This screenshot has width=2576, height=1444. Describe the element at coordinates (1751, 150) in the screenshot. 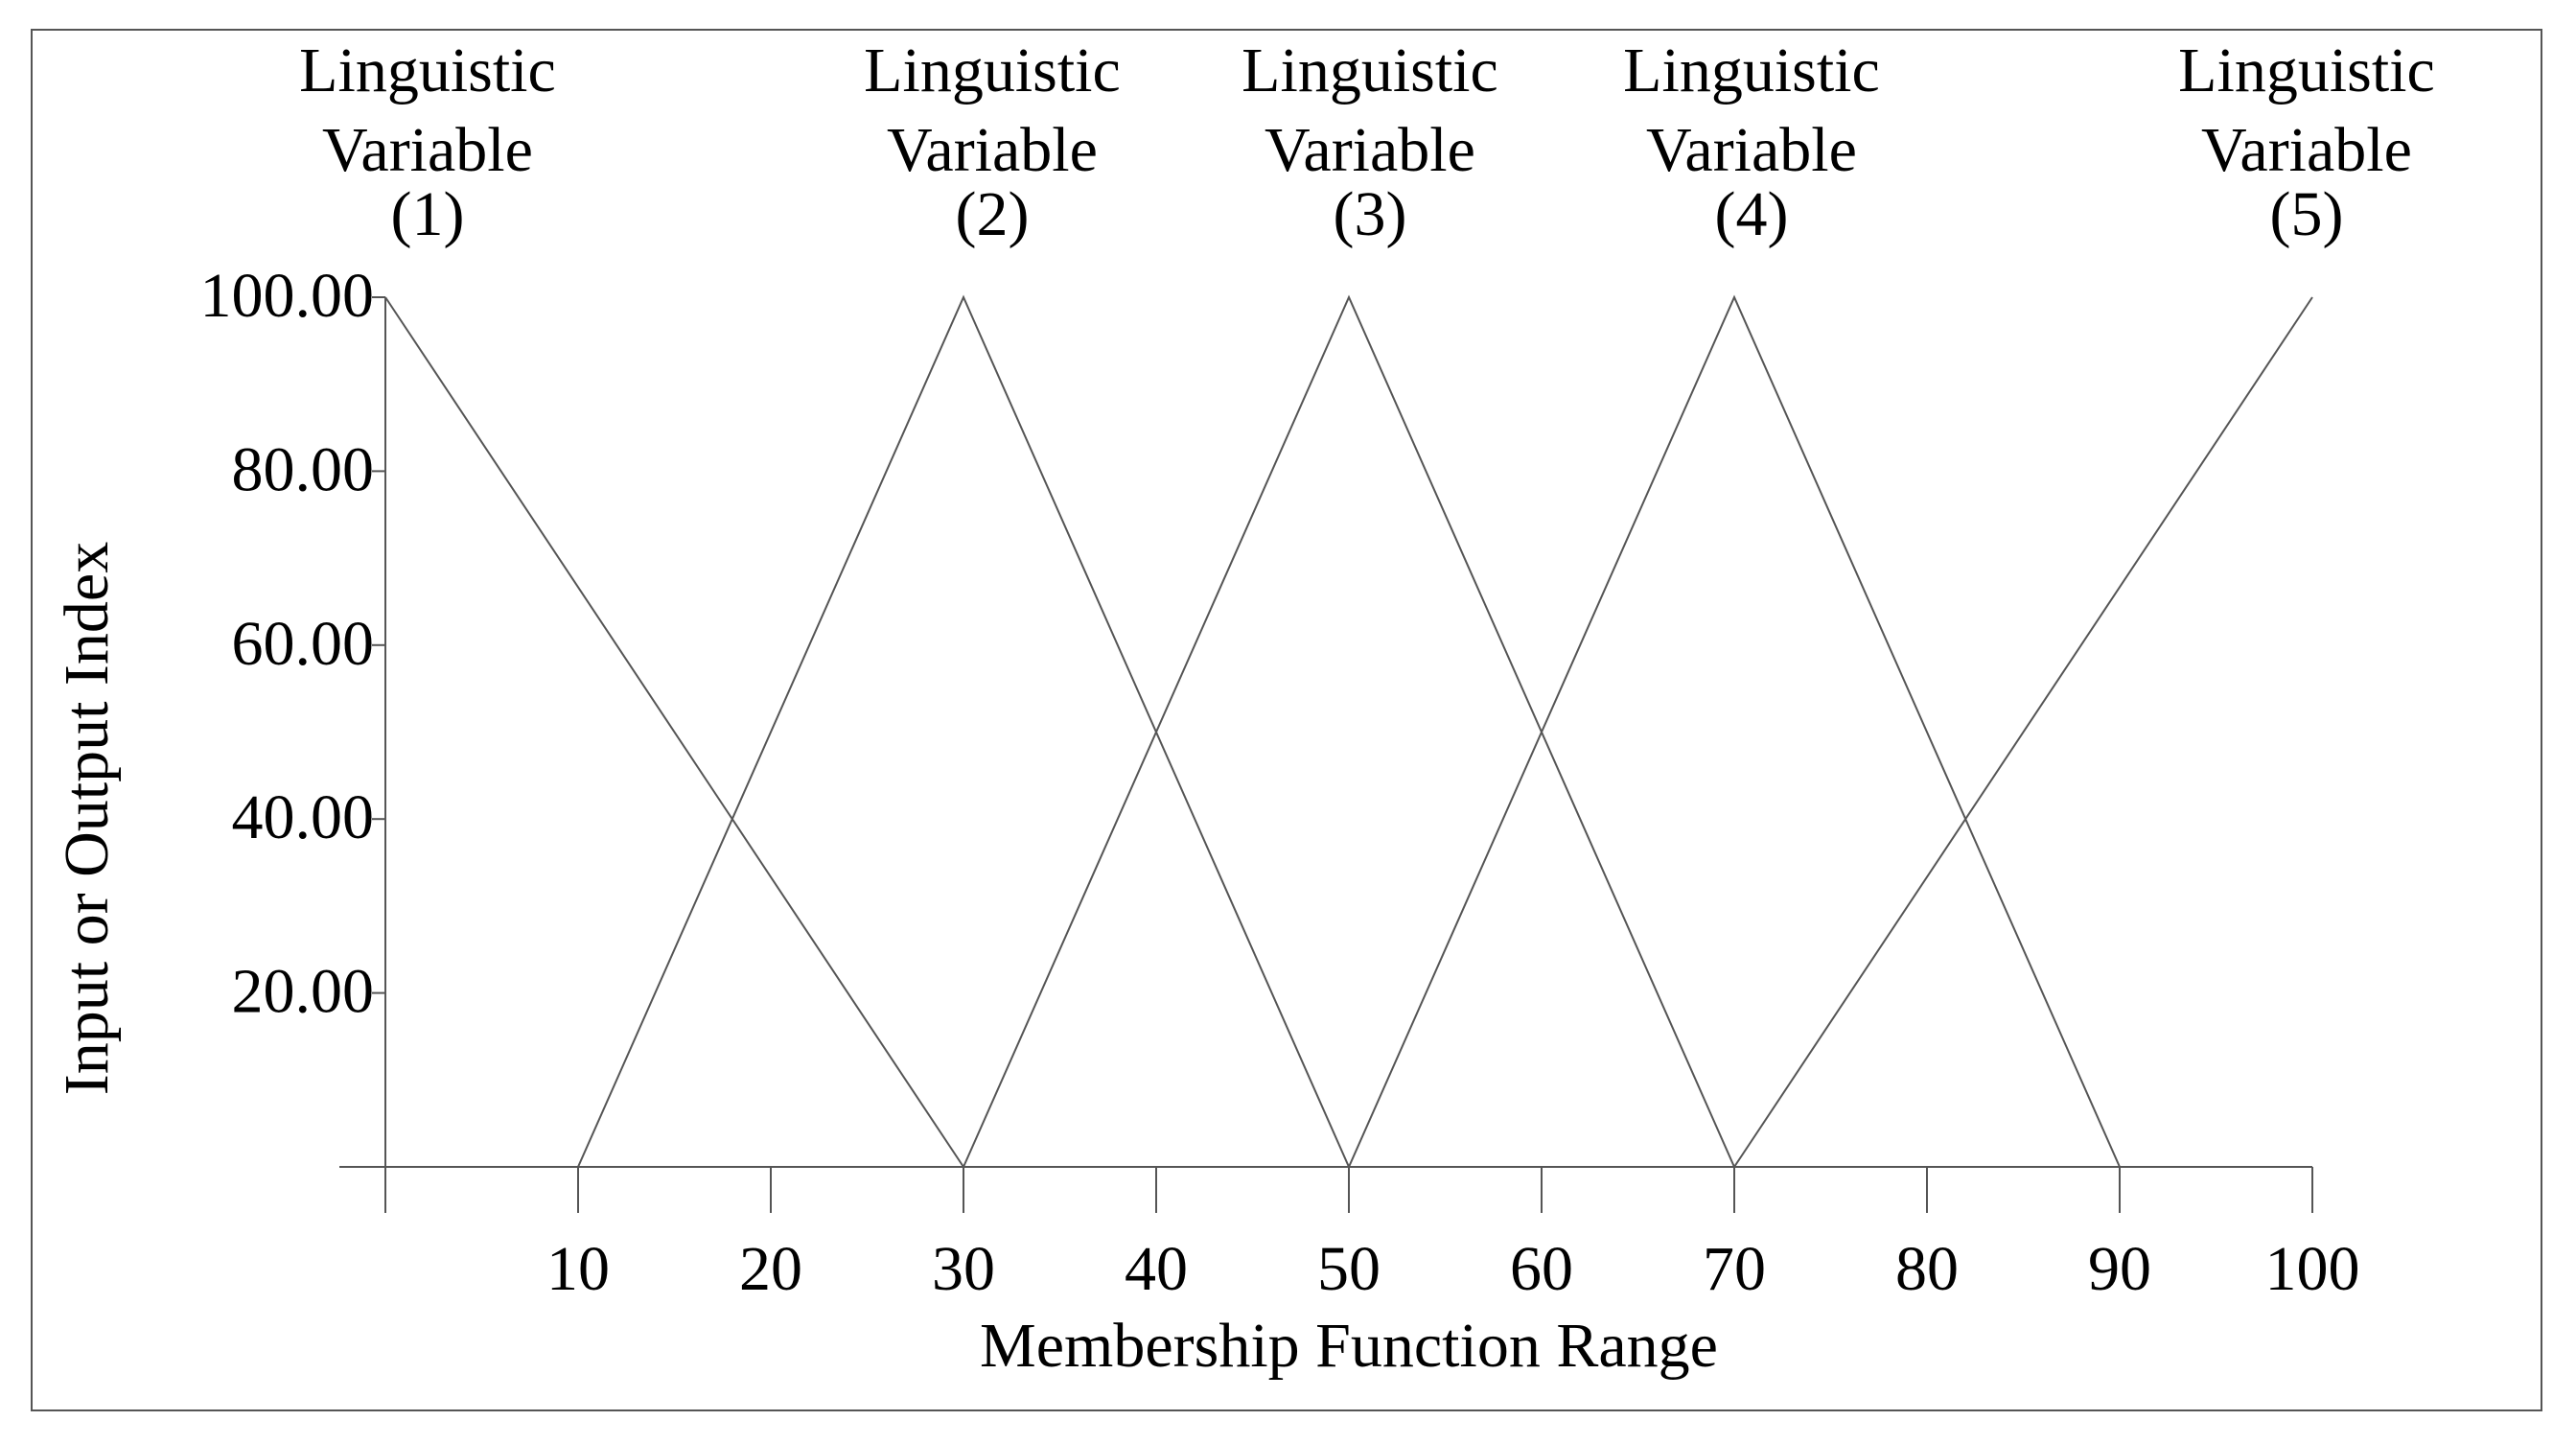

I see `variable-label-4-line-2: Variable` at that location.